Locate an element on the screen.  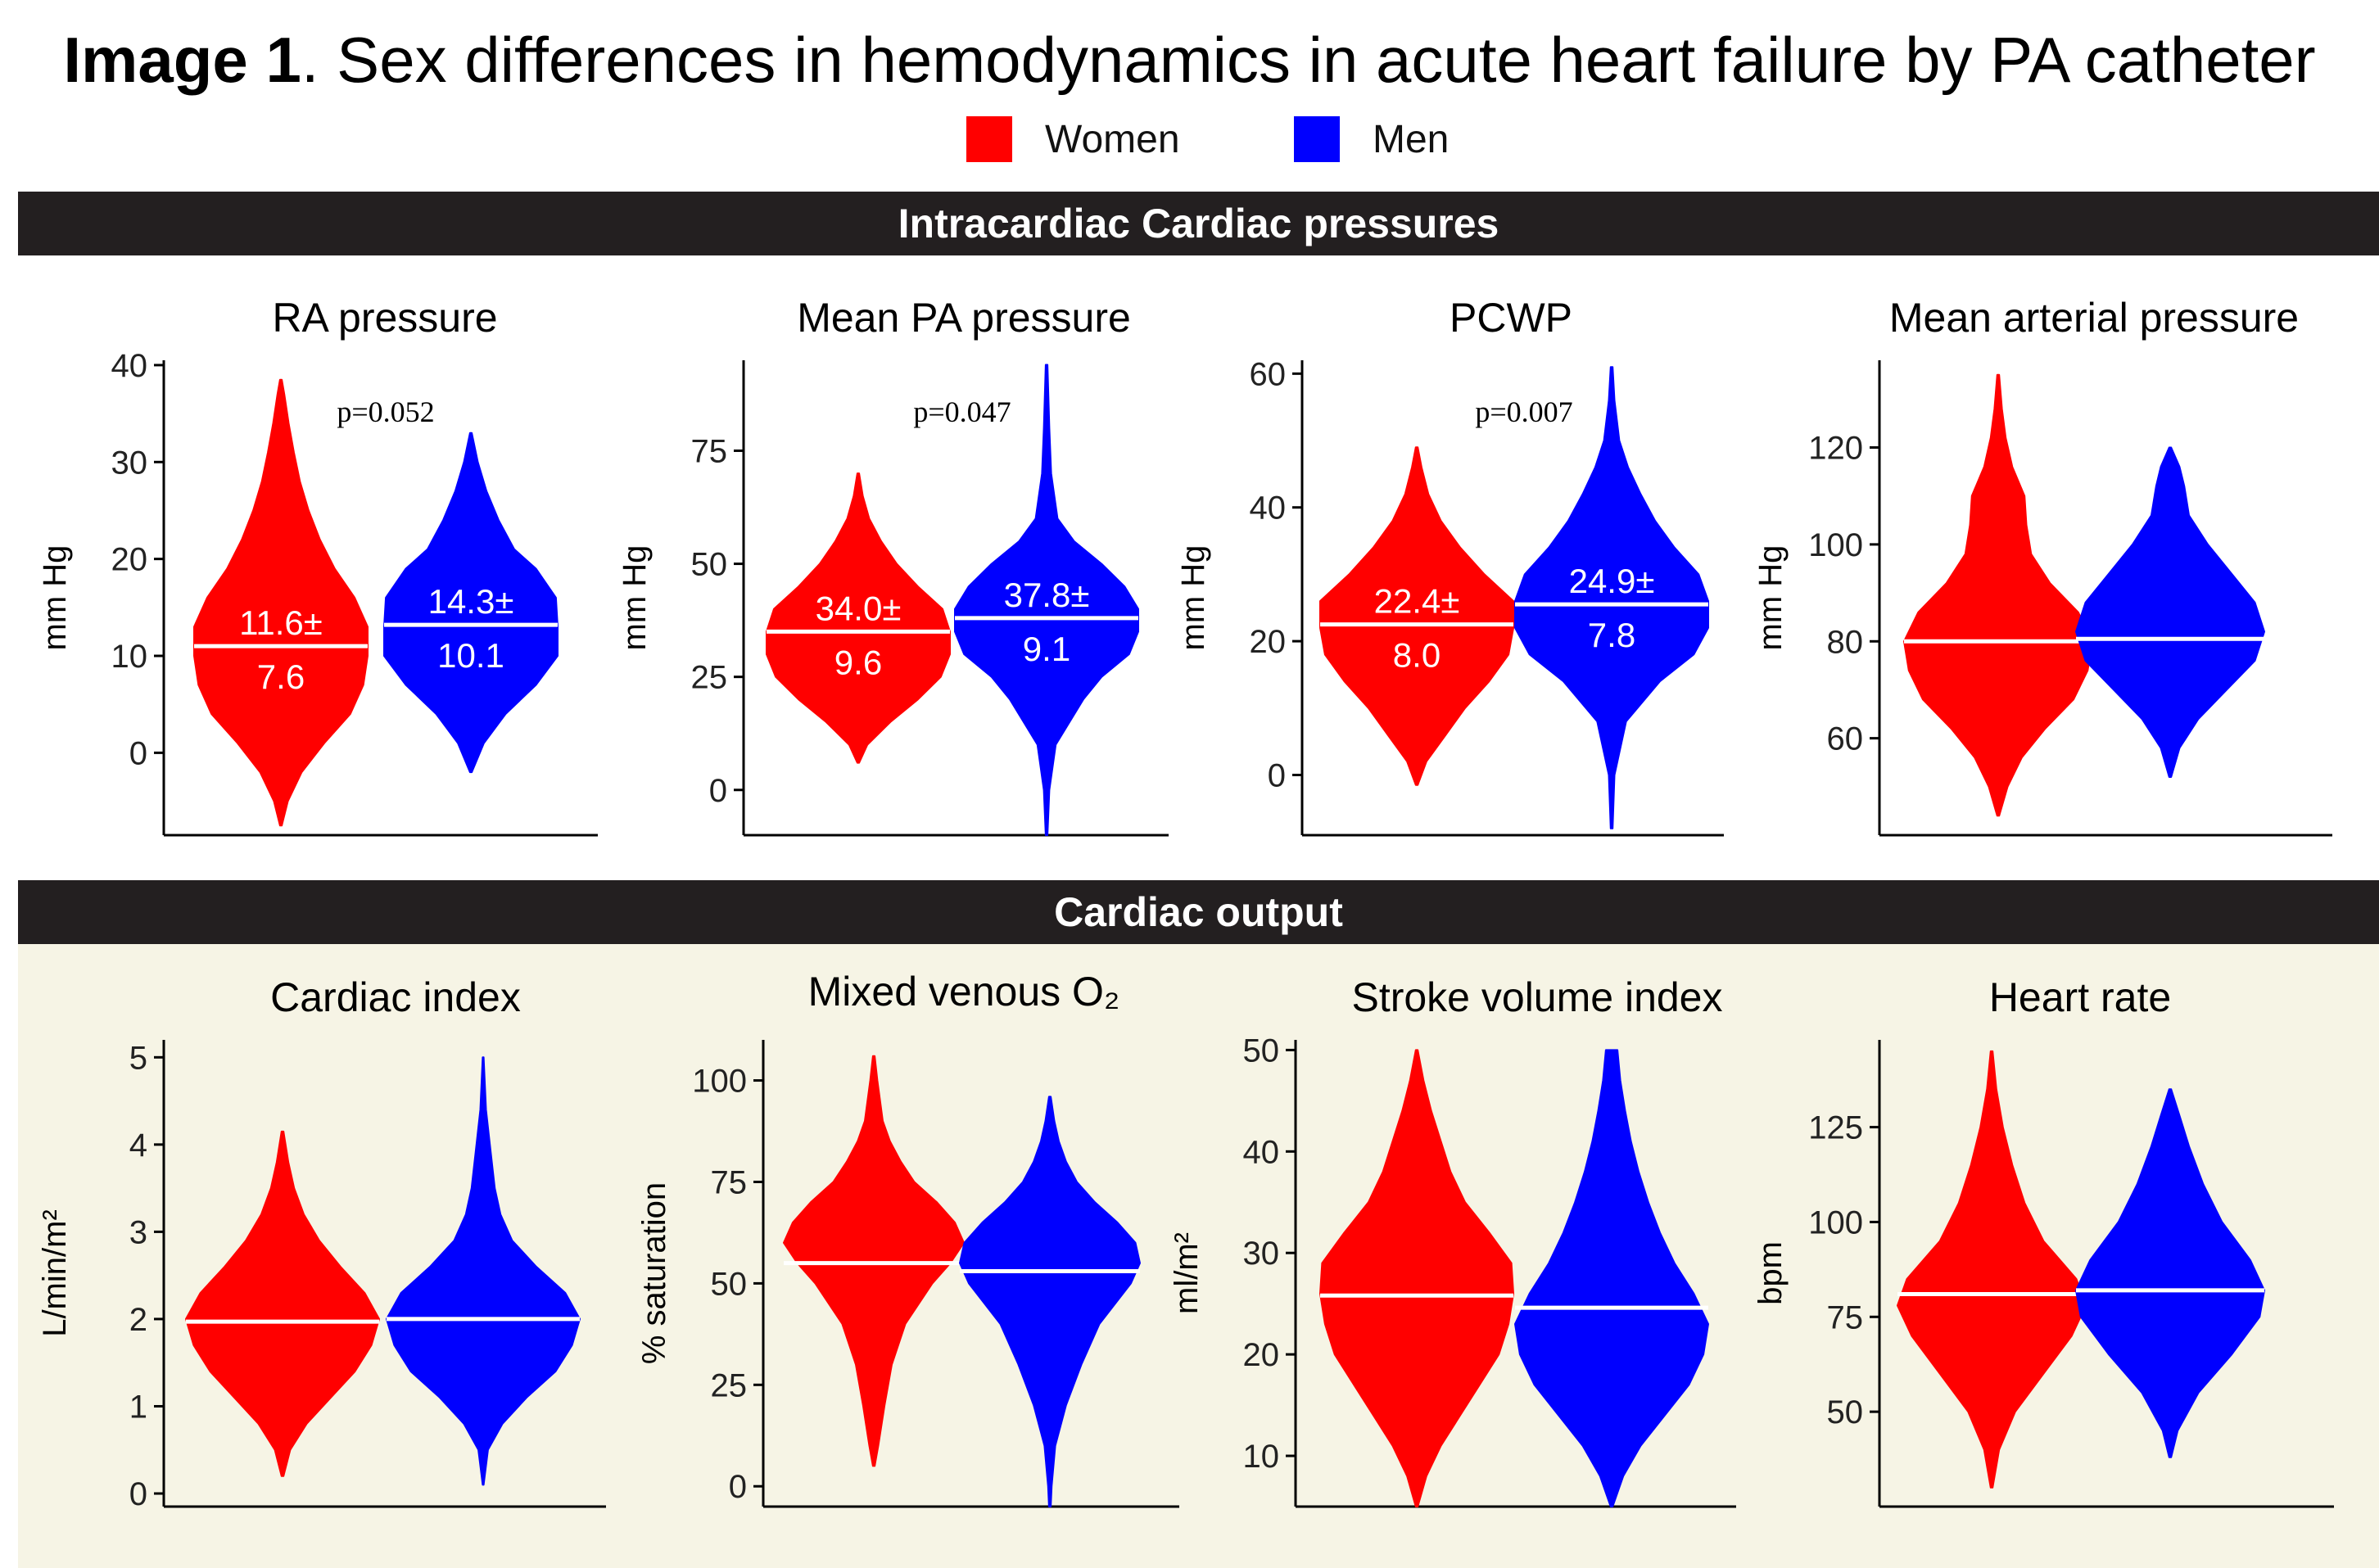
sd-label-men: 9.1 is located at coordinates (1046, 649).